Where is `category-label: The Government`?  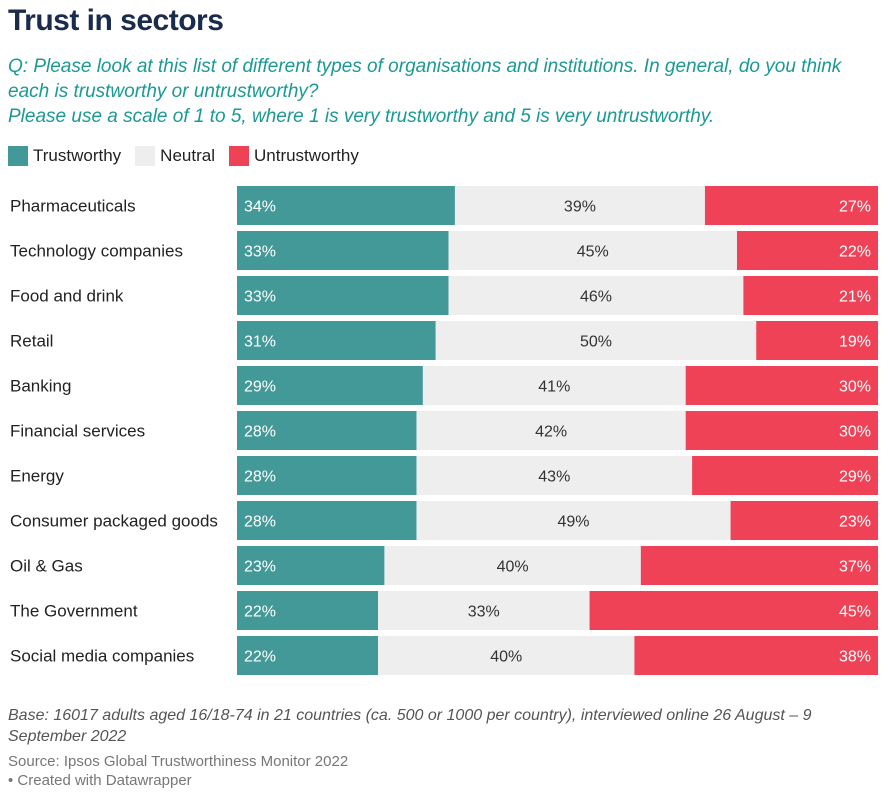
category-label: The Government is located at coordinates (74, 611).